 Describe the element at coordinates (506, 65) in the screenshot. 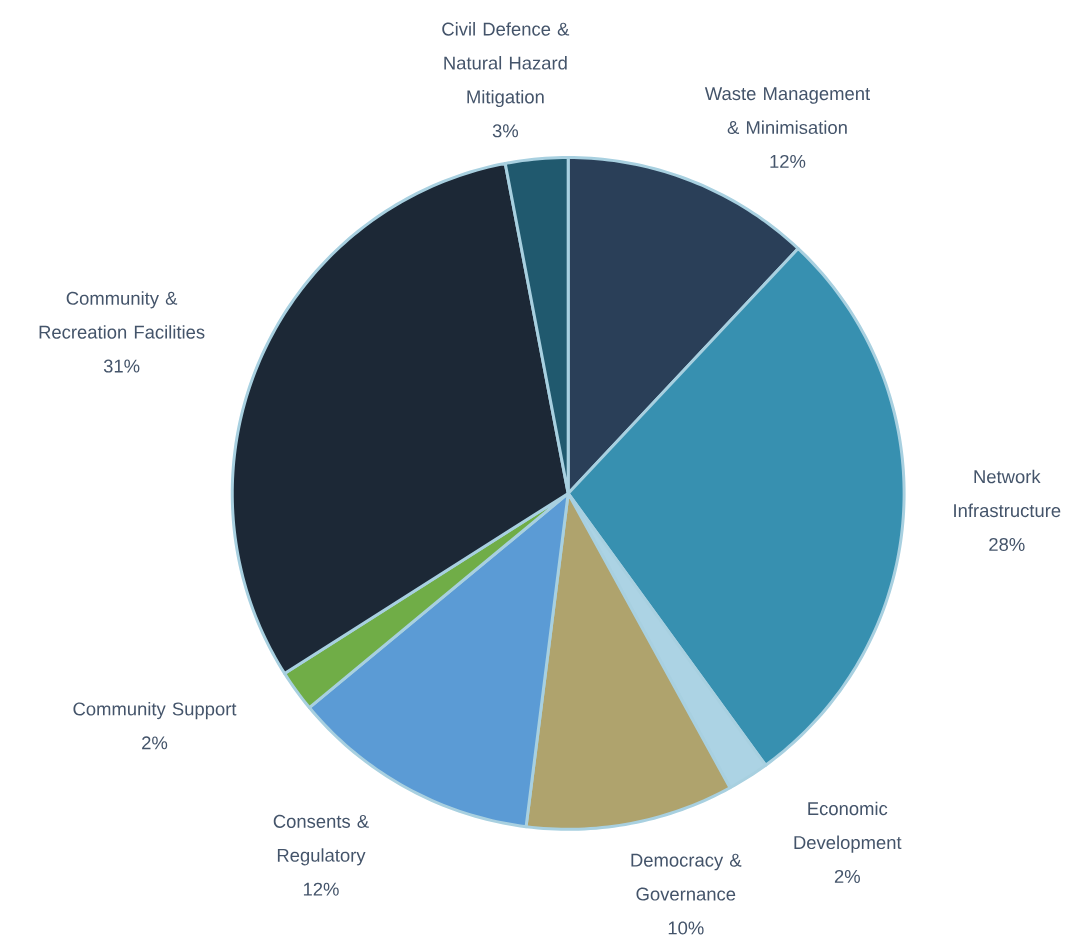

I see `slice-label: Civil Defence & Natural Hazard Mitigation` at that location.